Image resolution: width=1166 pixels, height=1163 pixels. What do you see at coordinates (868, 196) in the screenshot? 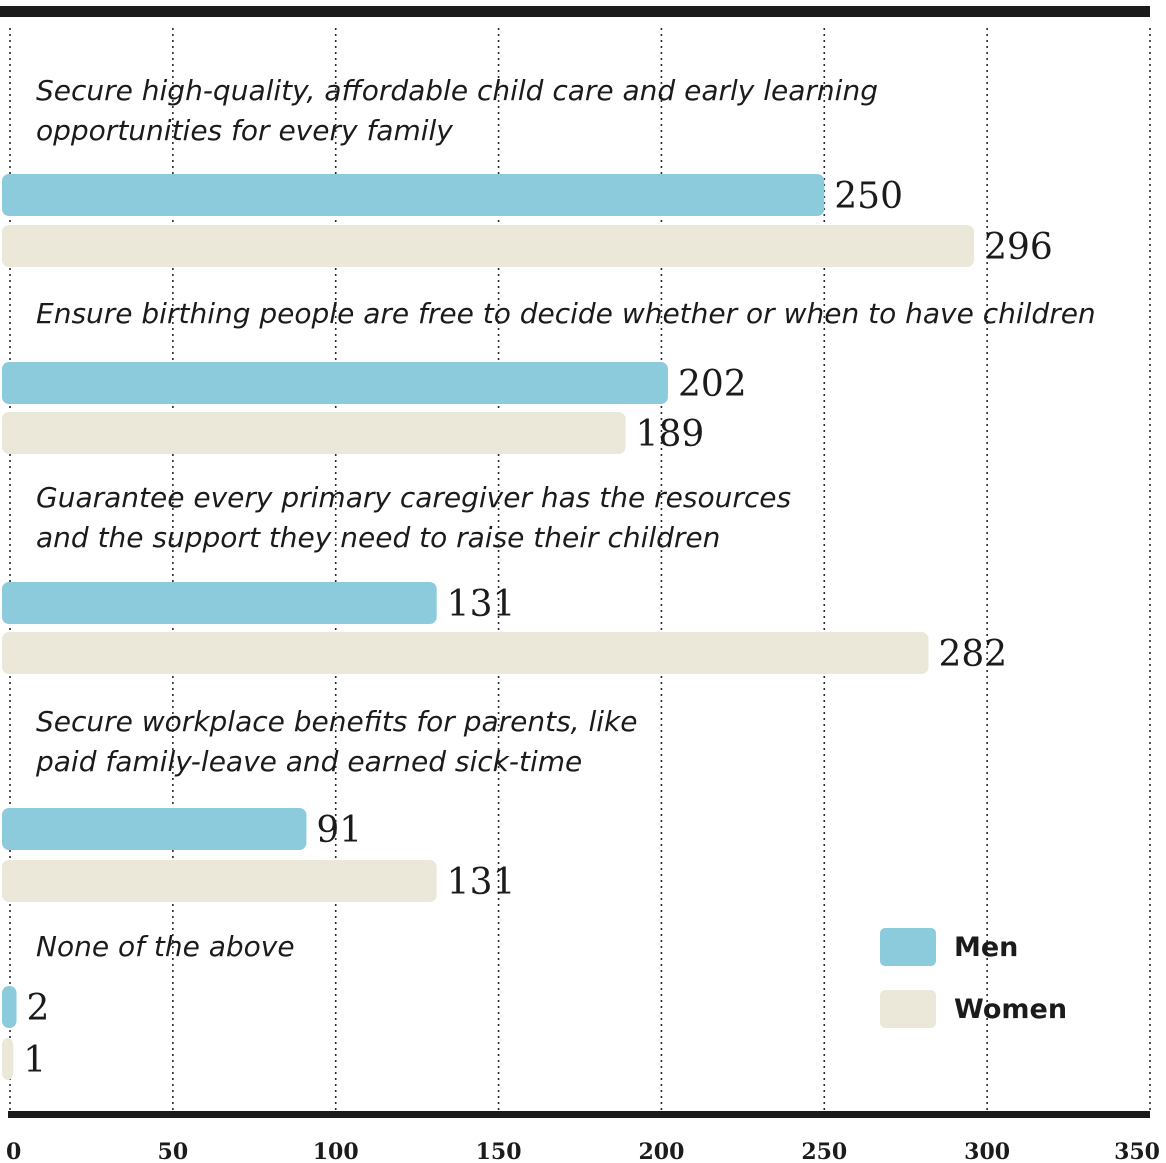
I see `value-label-men: 250` at bounding box center [868, 196].